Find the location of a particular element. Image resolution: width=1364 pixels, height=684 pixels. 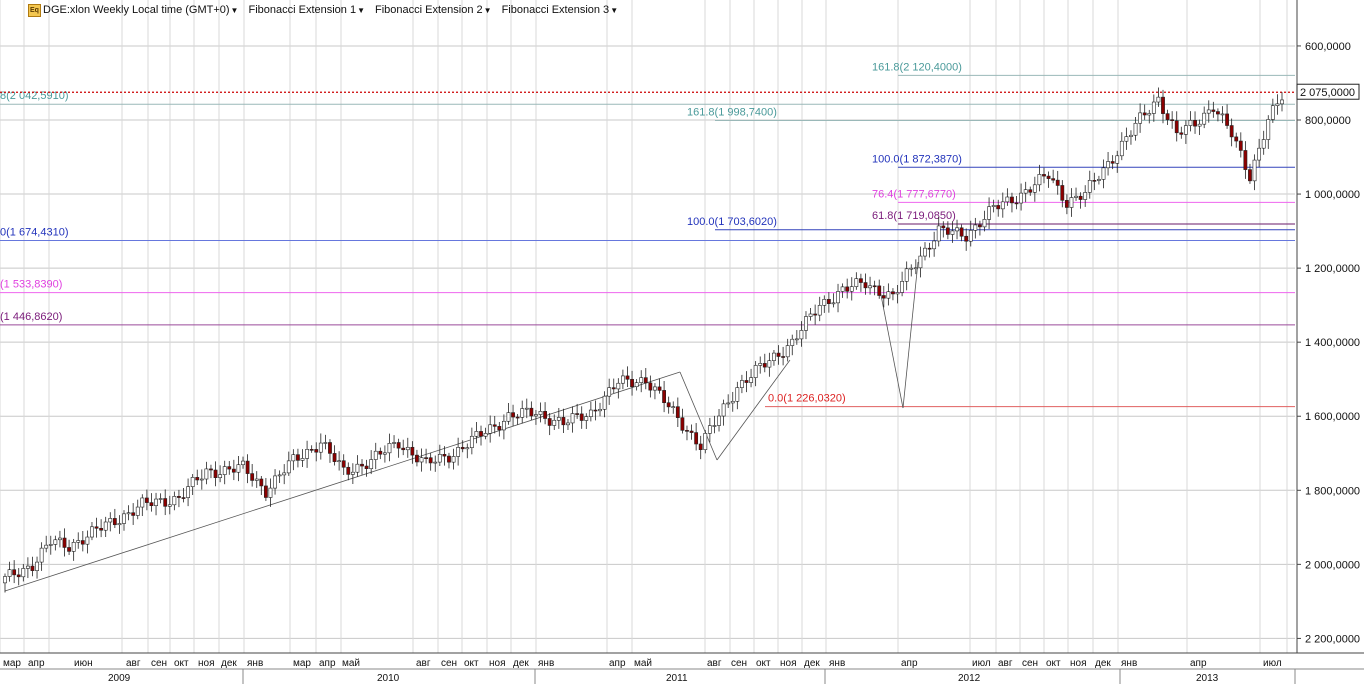

price-tick-label: 1 200,0000 is located at coordinates (1332, 269).